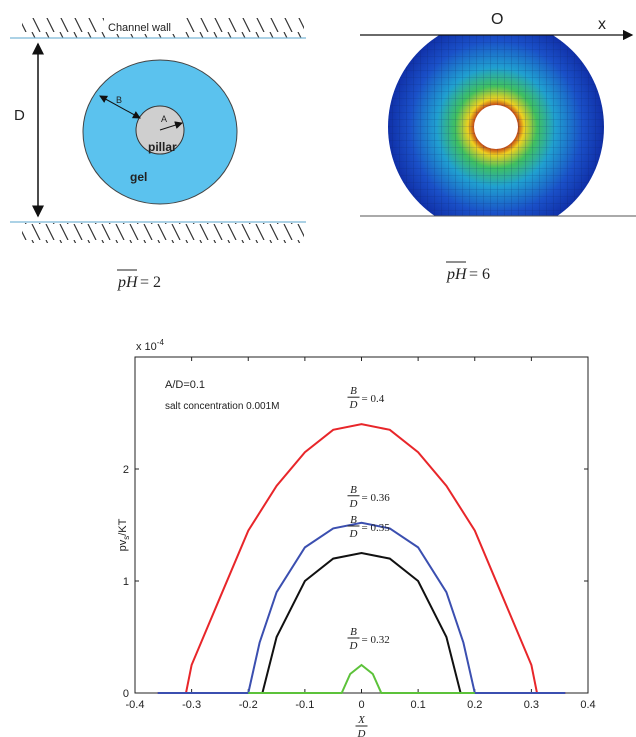 The height and width of the screenshot is (737, 636). What do you see at coordinates (376, 528) in the screenshot?
I see `curve-label-value: = 0.35` at bounding box center [376, 528].